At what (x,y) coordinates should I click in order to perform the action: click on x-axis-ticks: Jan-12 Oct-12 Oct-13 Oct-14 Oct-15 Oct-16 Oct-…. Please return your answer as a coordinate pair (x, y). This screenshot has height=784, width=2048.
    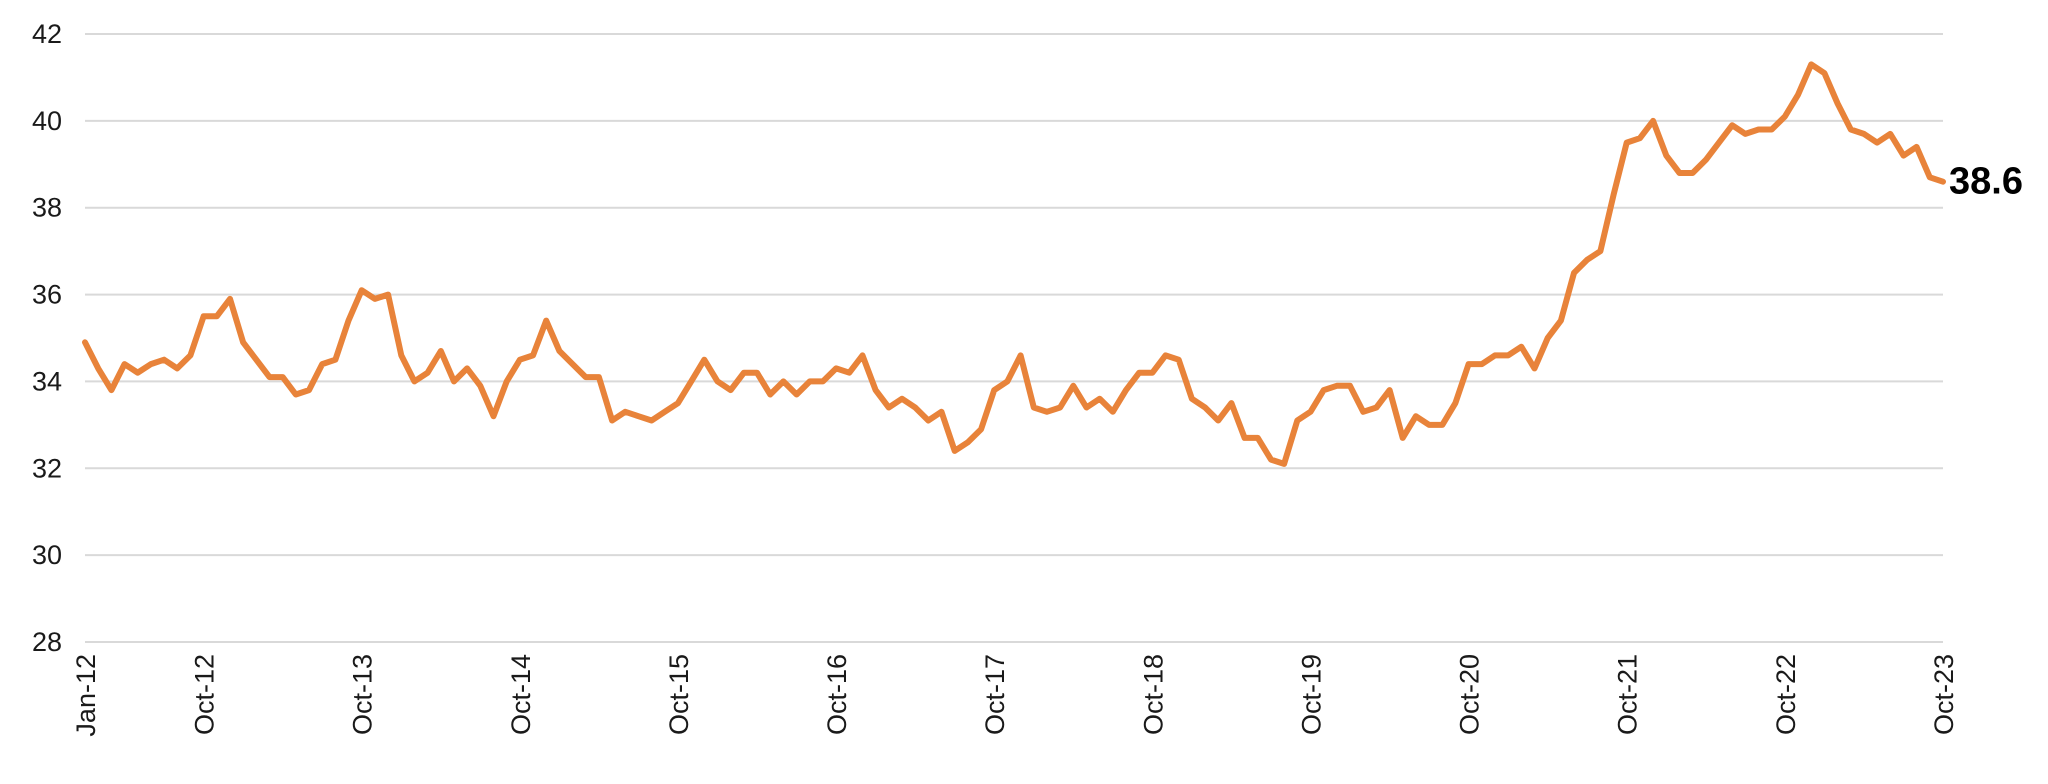
    Looking at the image, I should click on (1015, 695).